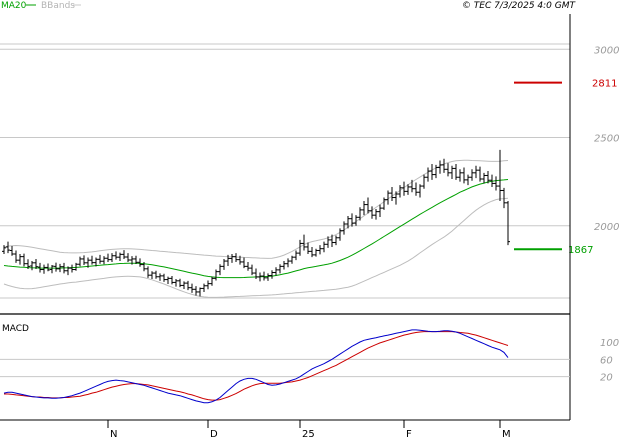 This screenshot has height=440, width=627. Describe the element at coordinates (308, 434) in the screenshot. I see `x-tick-label: 25` at that location.